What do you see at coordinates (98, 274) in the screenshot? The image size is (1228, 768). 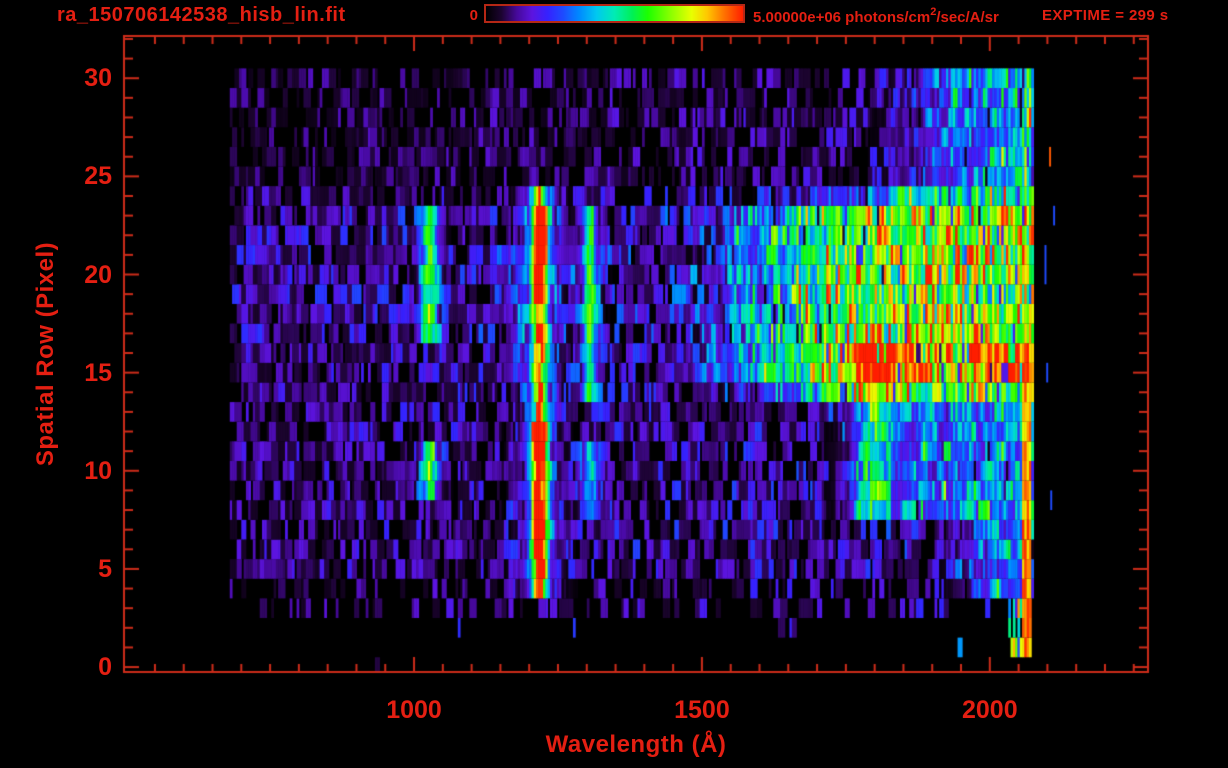 I see `y-tick-label: 20` at bounding box center [98, 274].